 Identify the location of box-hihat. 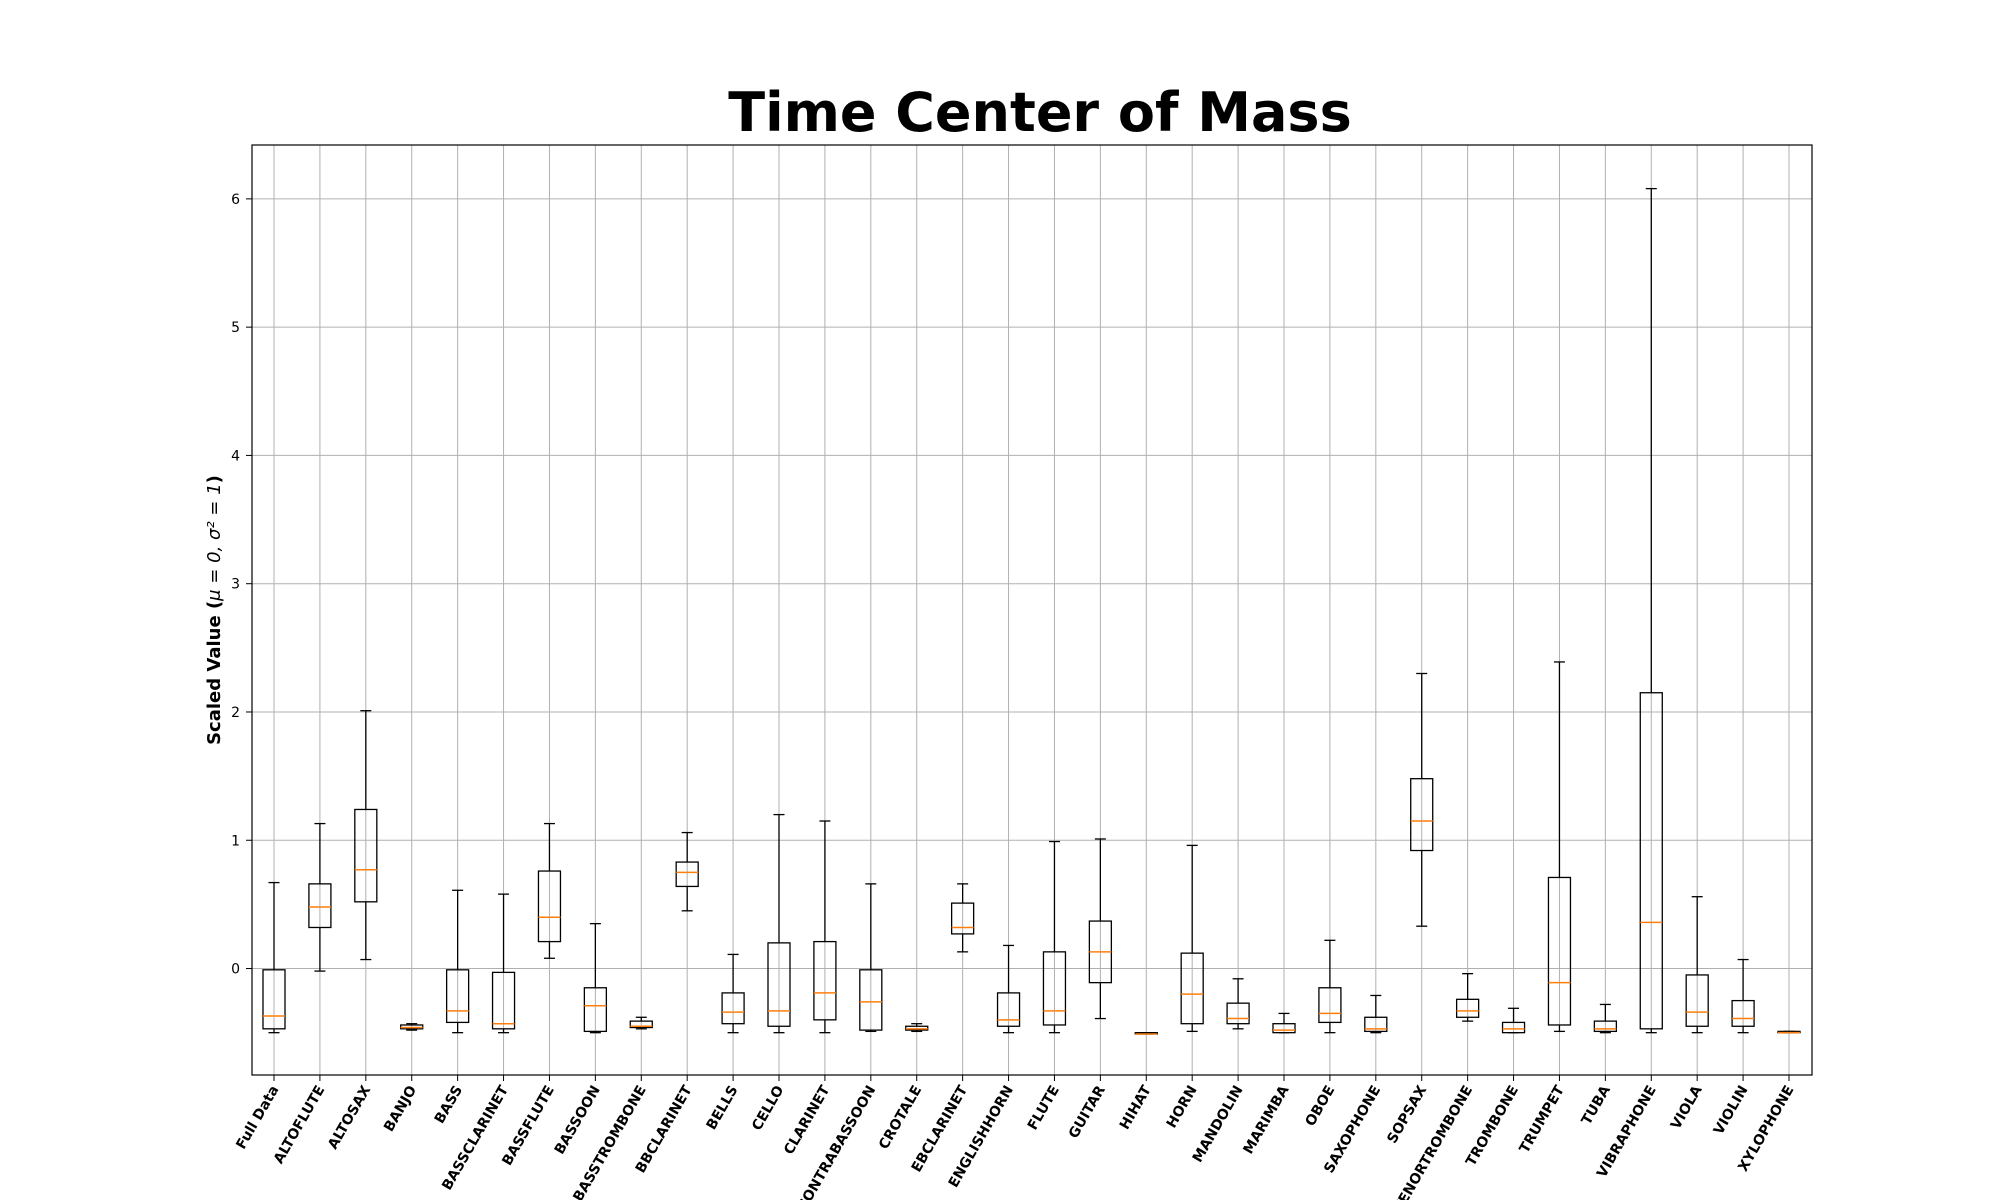
(1146, 1033).